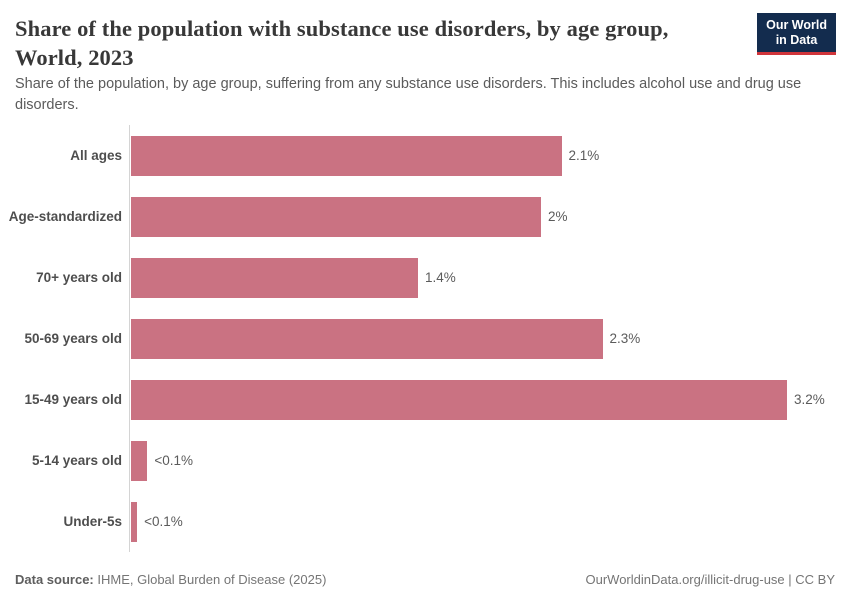 Image resolution: width=850 pixels, height=600 pixels. What do you see at coordinates (73, 338) in the screenshot?
I see `category-label: 50-69 years old` at bounding box center [73, 338].